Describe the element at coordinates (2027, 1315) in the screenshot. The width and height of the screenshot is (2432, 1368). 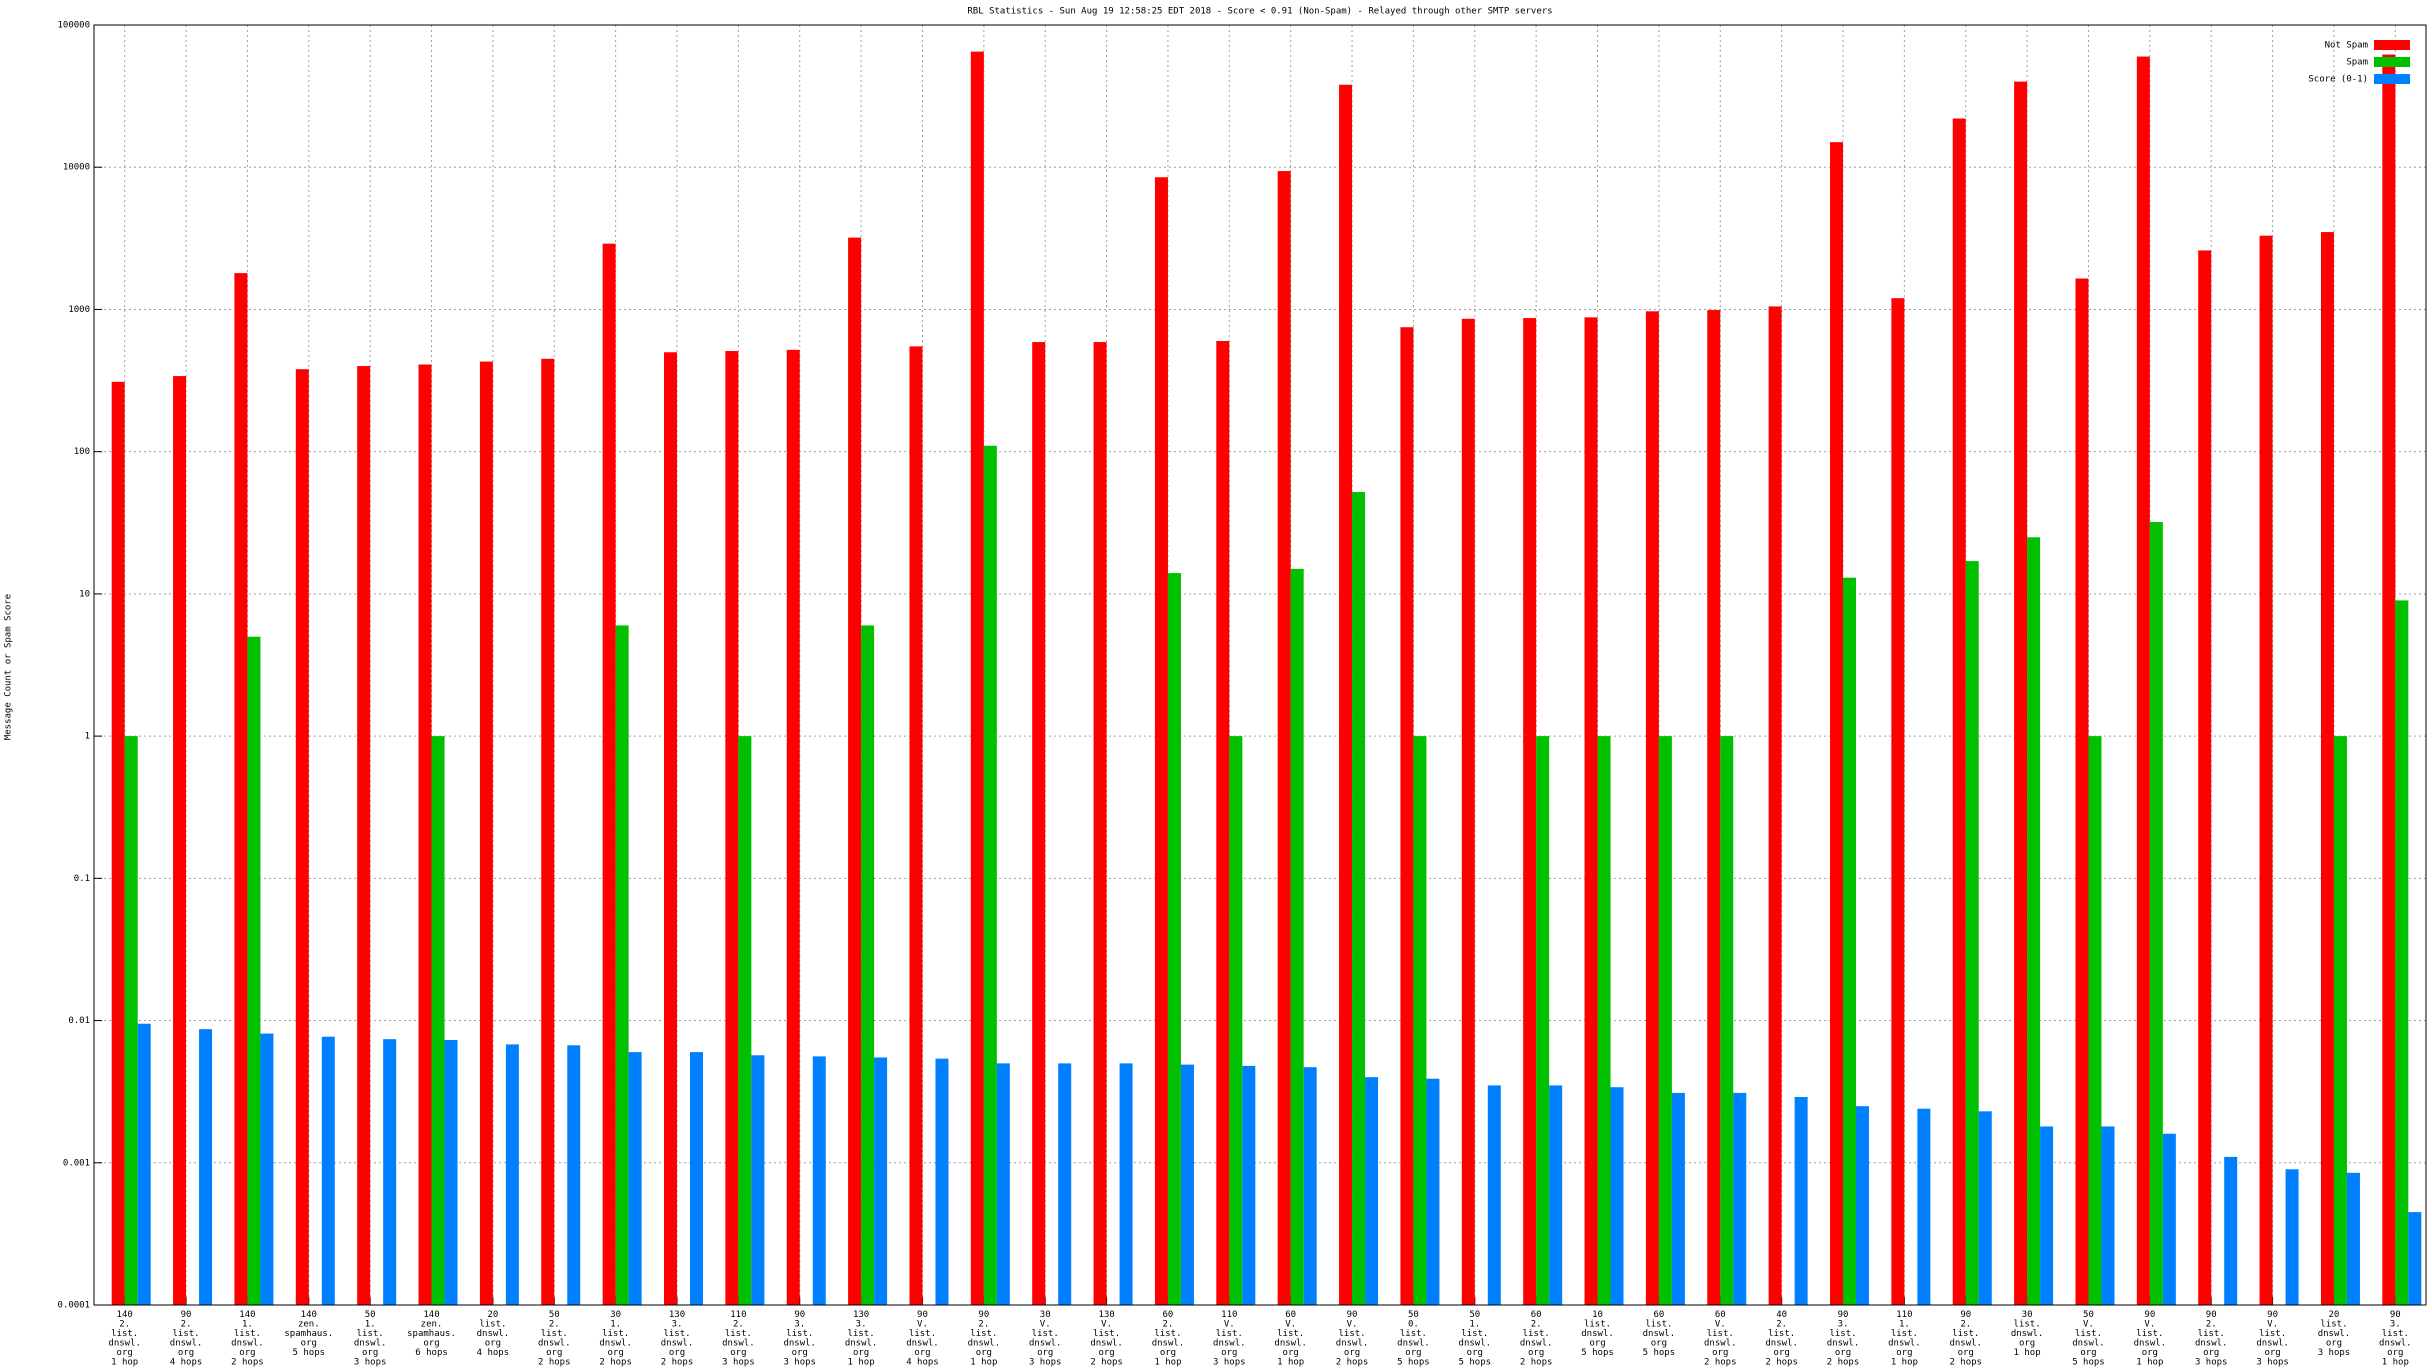
I see `x-tick-label-line: 30` at that location.